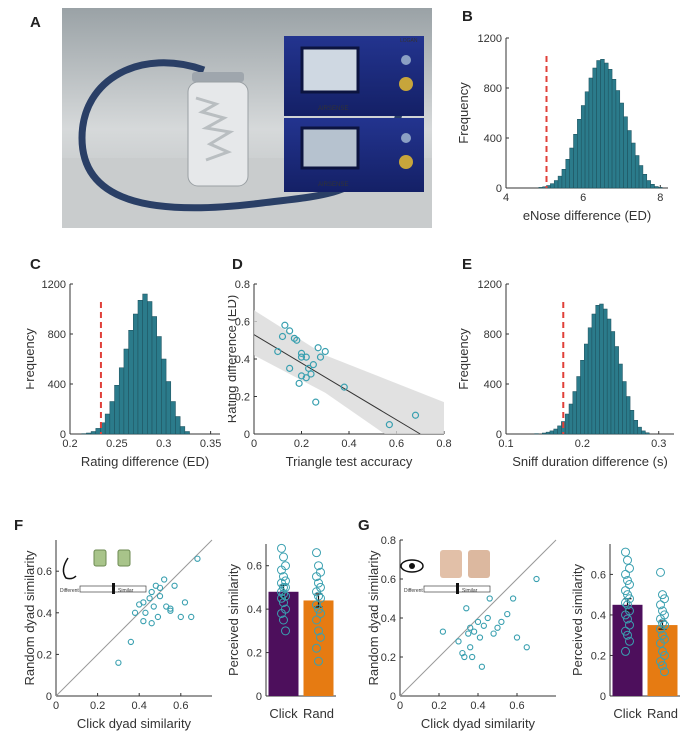  I want to click on airsense-device-top: LOGAN AIRSENSE, so click(354, 76).